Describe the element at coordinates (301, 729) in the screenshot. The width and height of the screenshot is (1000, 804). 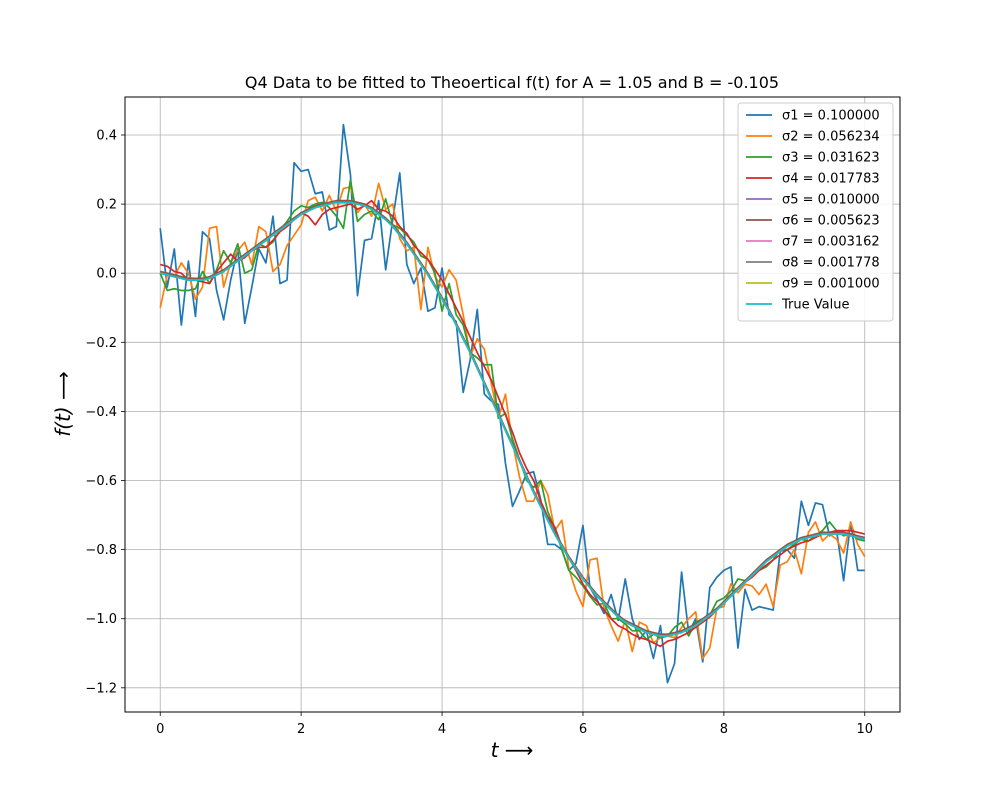
I see `x-tick-label: 2` at that location.